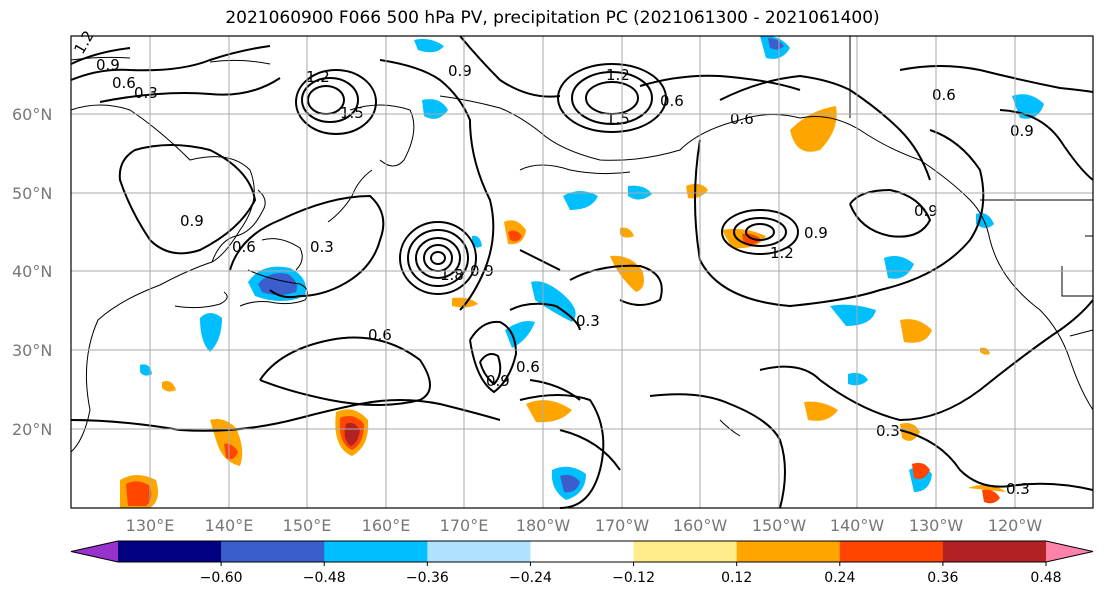 This screenshot has width=1105, height=601. I want to click on lon-label: 160°E, so click(386, 525).